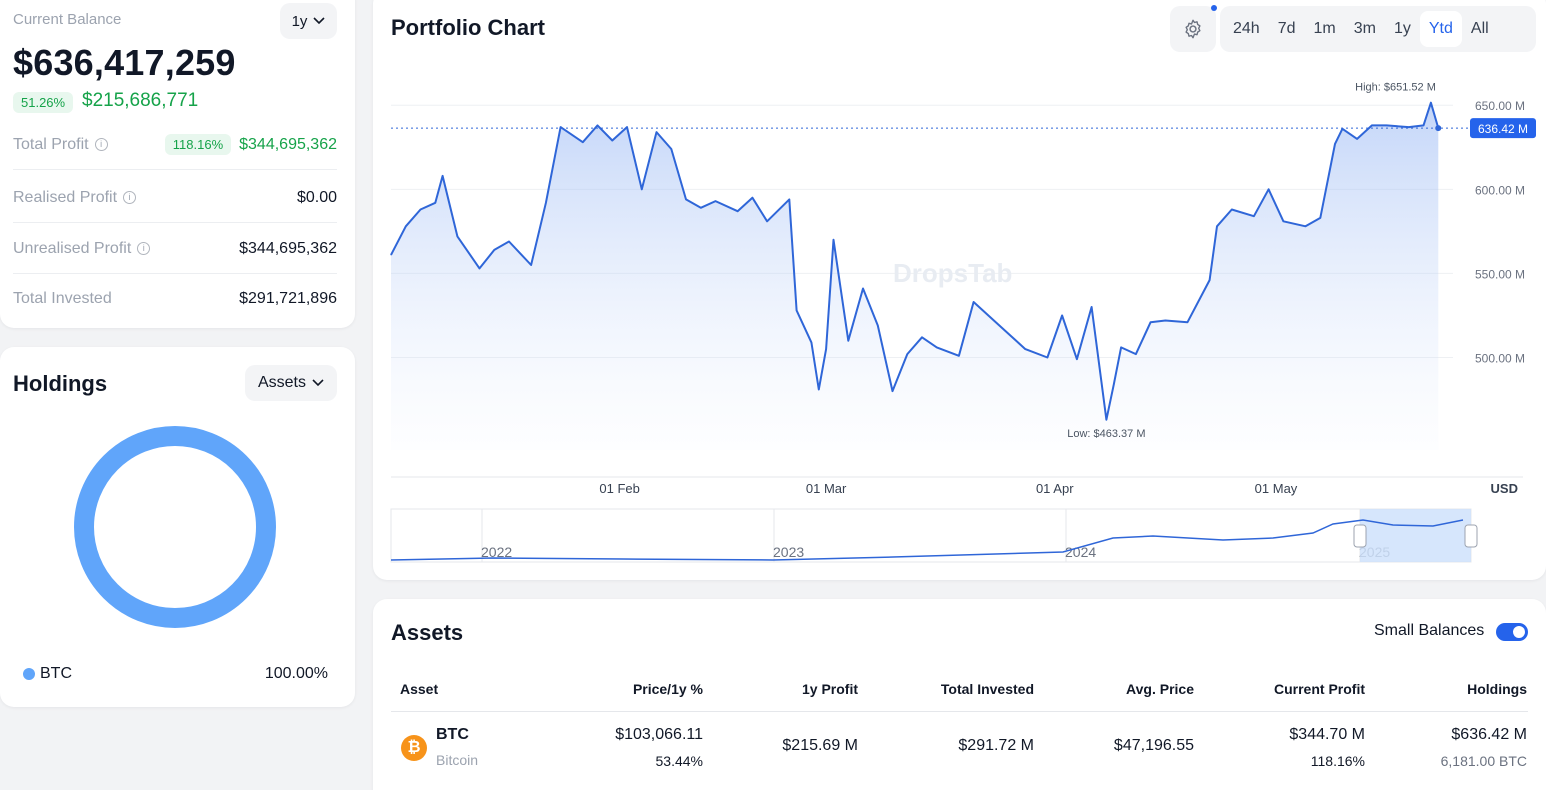  What do you see at coordinates (288, 144) in the screenshot?
I see `total-profit-value: $344,695,362` at bounding box center [288, 144].